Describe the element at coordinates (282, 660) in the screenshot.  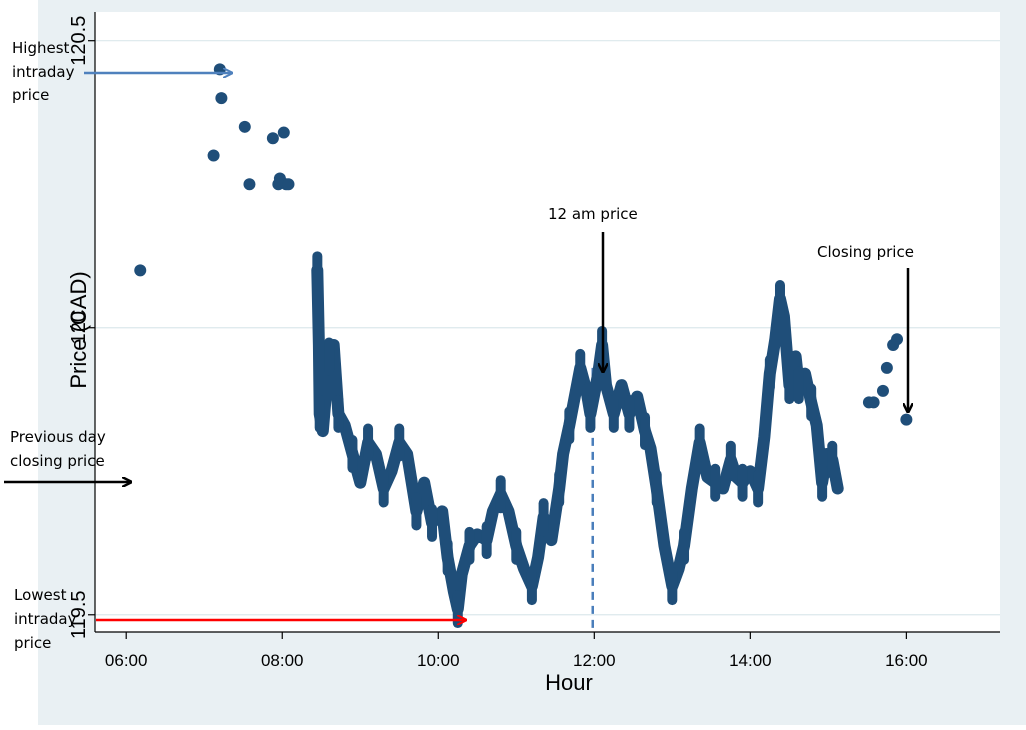
I see `x-tick-label: 08:00` at that location.